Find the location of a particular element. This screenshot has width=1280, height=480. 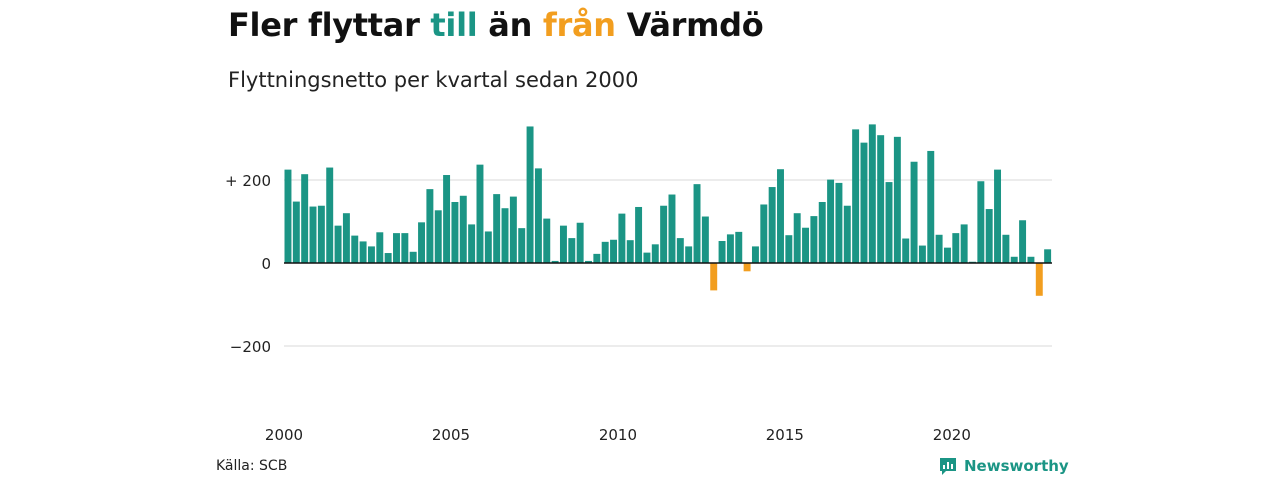

title-part-2: än is located at coordinates (510, 25).